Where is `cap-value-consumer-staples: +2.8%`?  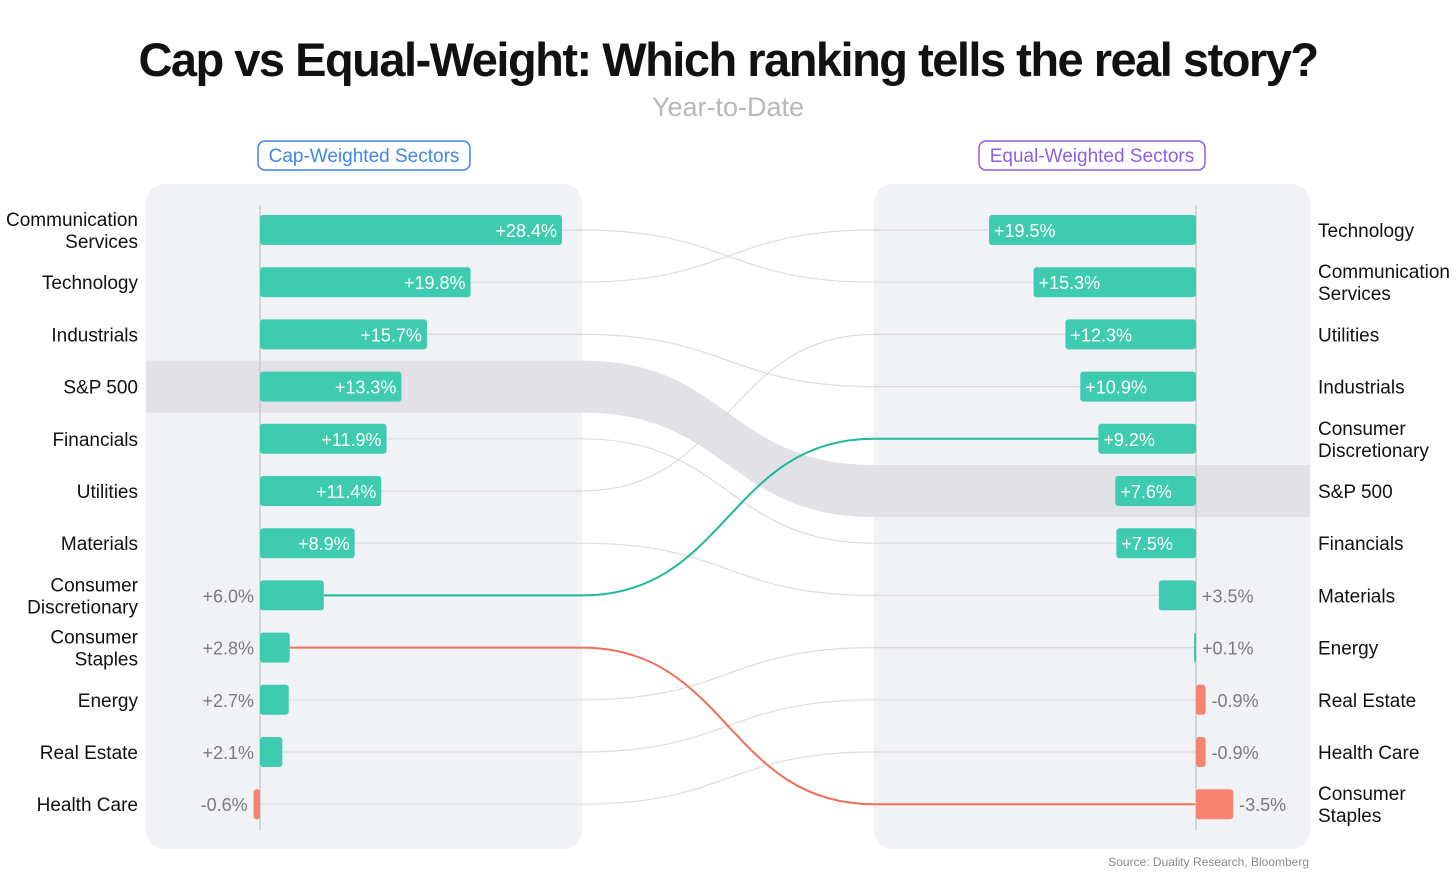 cap-value-consumer-staples: +2.8% is located at coordinates (228, 649).